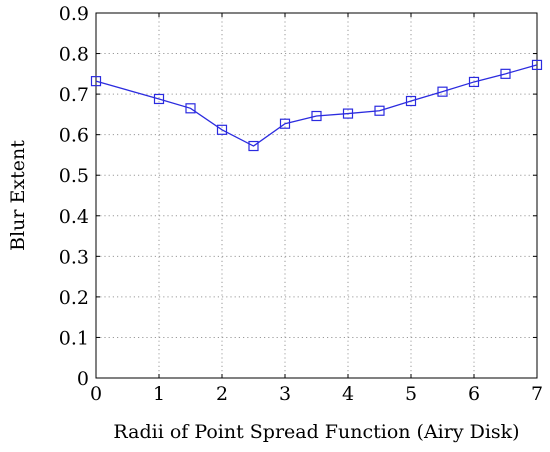  I want to click on y-tick-label: 0.4, so click(74, 217).